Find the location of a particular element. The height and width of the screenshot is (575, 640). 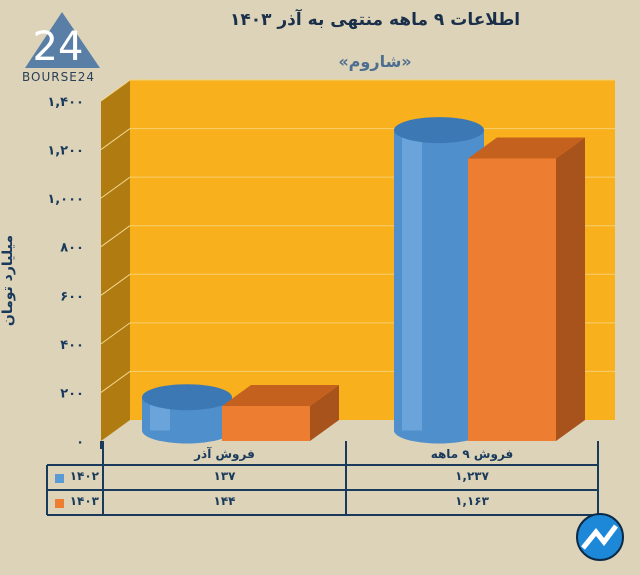

trend-arrow-icon is located at coordinates (599, 537).